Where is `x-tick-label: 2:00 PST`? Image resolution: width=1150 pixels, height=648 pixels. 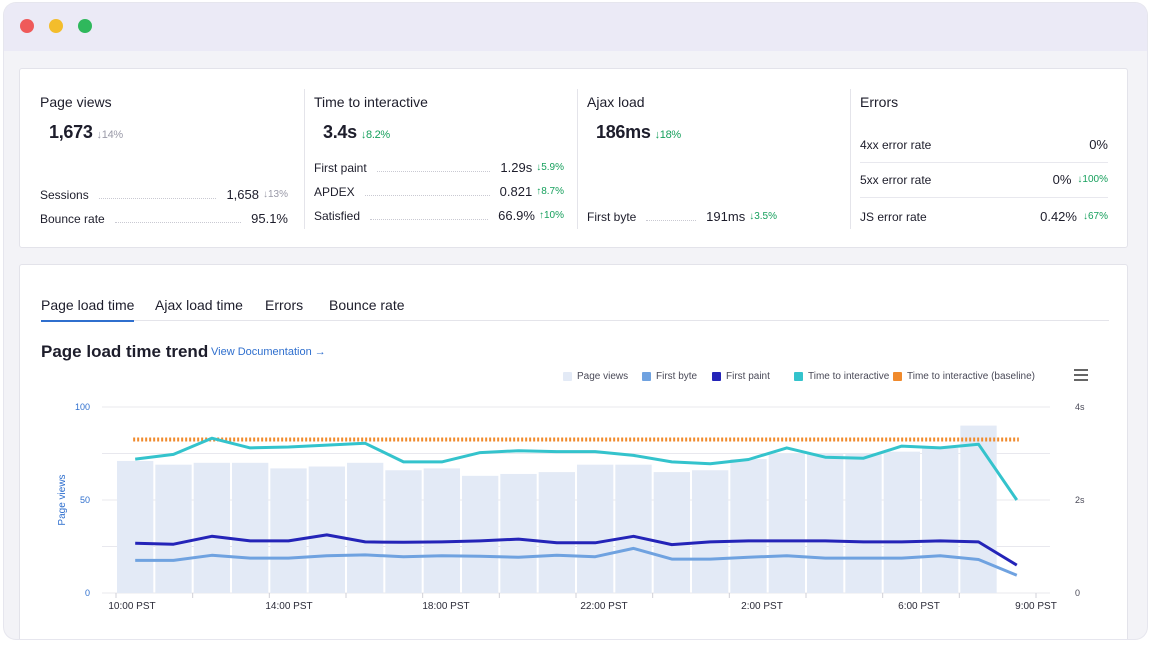 x-tick-label: 2:00 PST is located at coordinates (762, 606).